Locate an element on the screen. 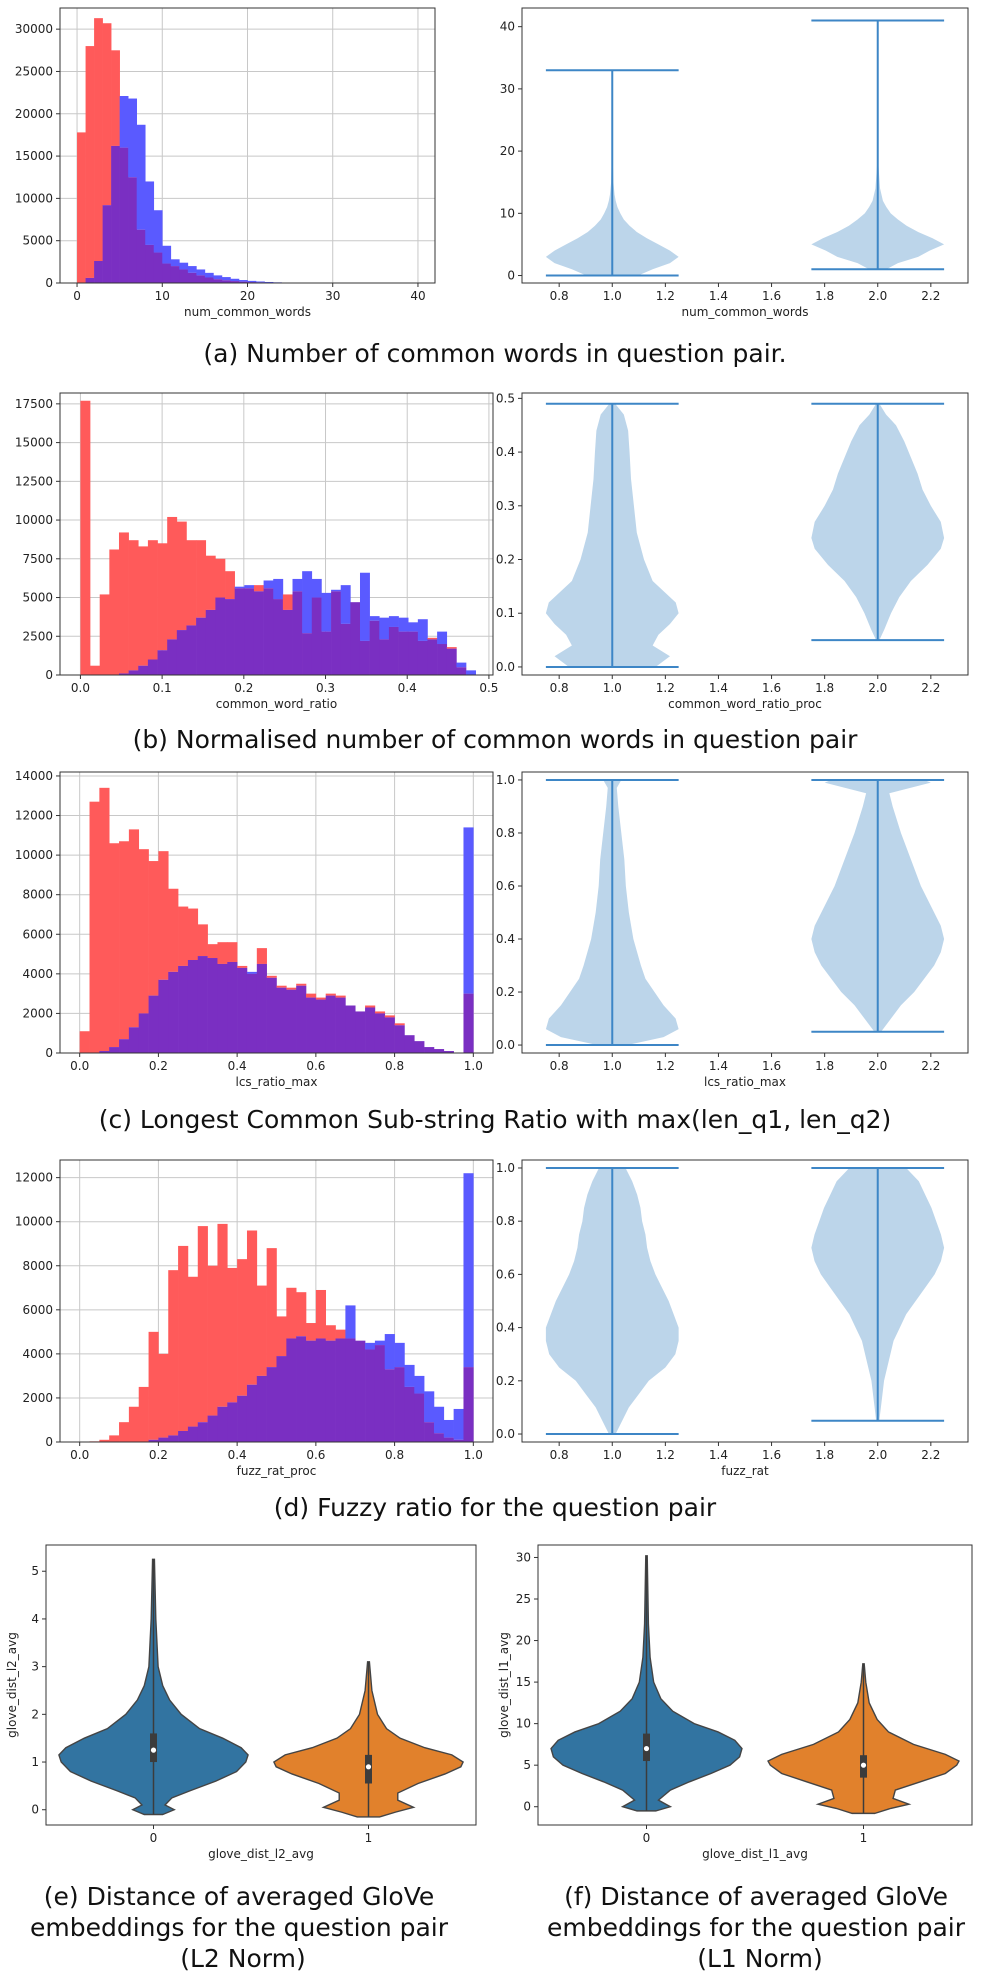  x-tick-label: 2.2 is located at coordinates (930, 296).